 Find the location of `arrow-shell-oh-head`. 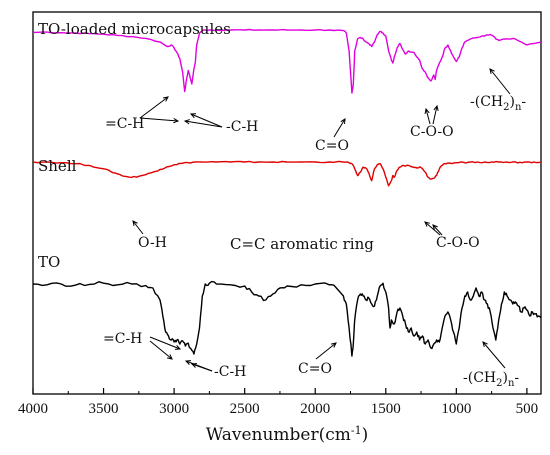

arrow-shell-oh-head is located at coordinates (135, 223).